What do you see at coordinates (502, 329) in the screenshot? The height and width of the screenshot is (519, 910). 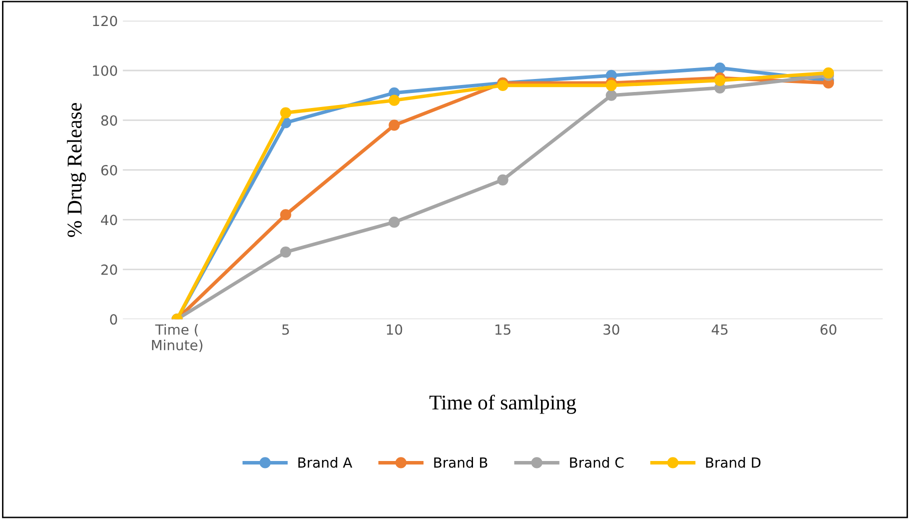 I see `x-tick-label: 15` at bounding box center [502, 329].